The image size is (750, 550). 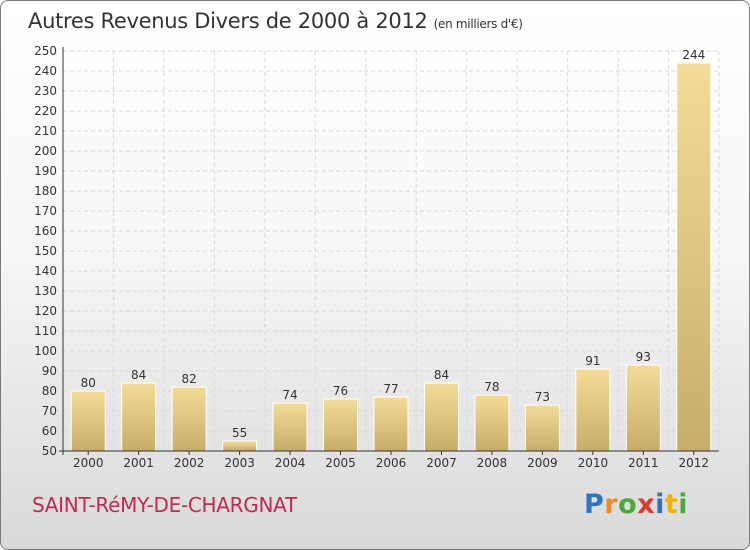 I want to click on value-label-2003: 55, so click(x=239, y=433).